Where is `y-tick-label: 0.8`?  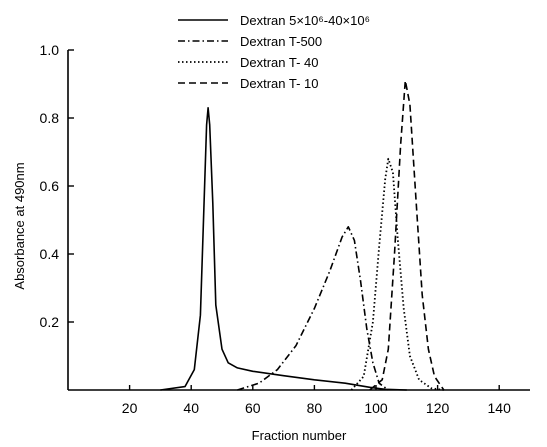
y-tick-label: 0.8 is located at coordinates (50, 118).